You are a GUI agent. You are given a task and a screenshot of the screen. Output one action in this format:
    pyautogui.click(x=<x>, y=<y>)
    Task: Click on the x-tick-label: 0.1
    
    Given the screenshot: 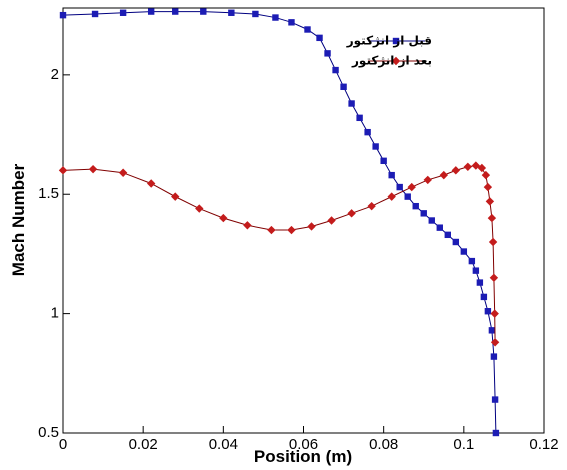 What is the action you would take?
    pyautogui.click(x=463, y=444)
    